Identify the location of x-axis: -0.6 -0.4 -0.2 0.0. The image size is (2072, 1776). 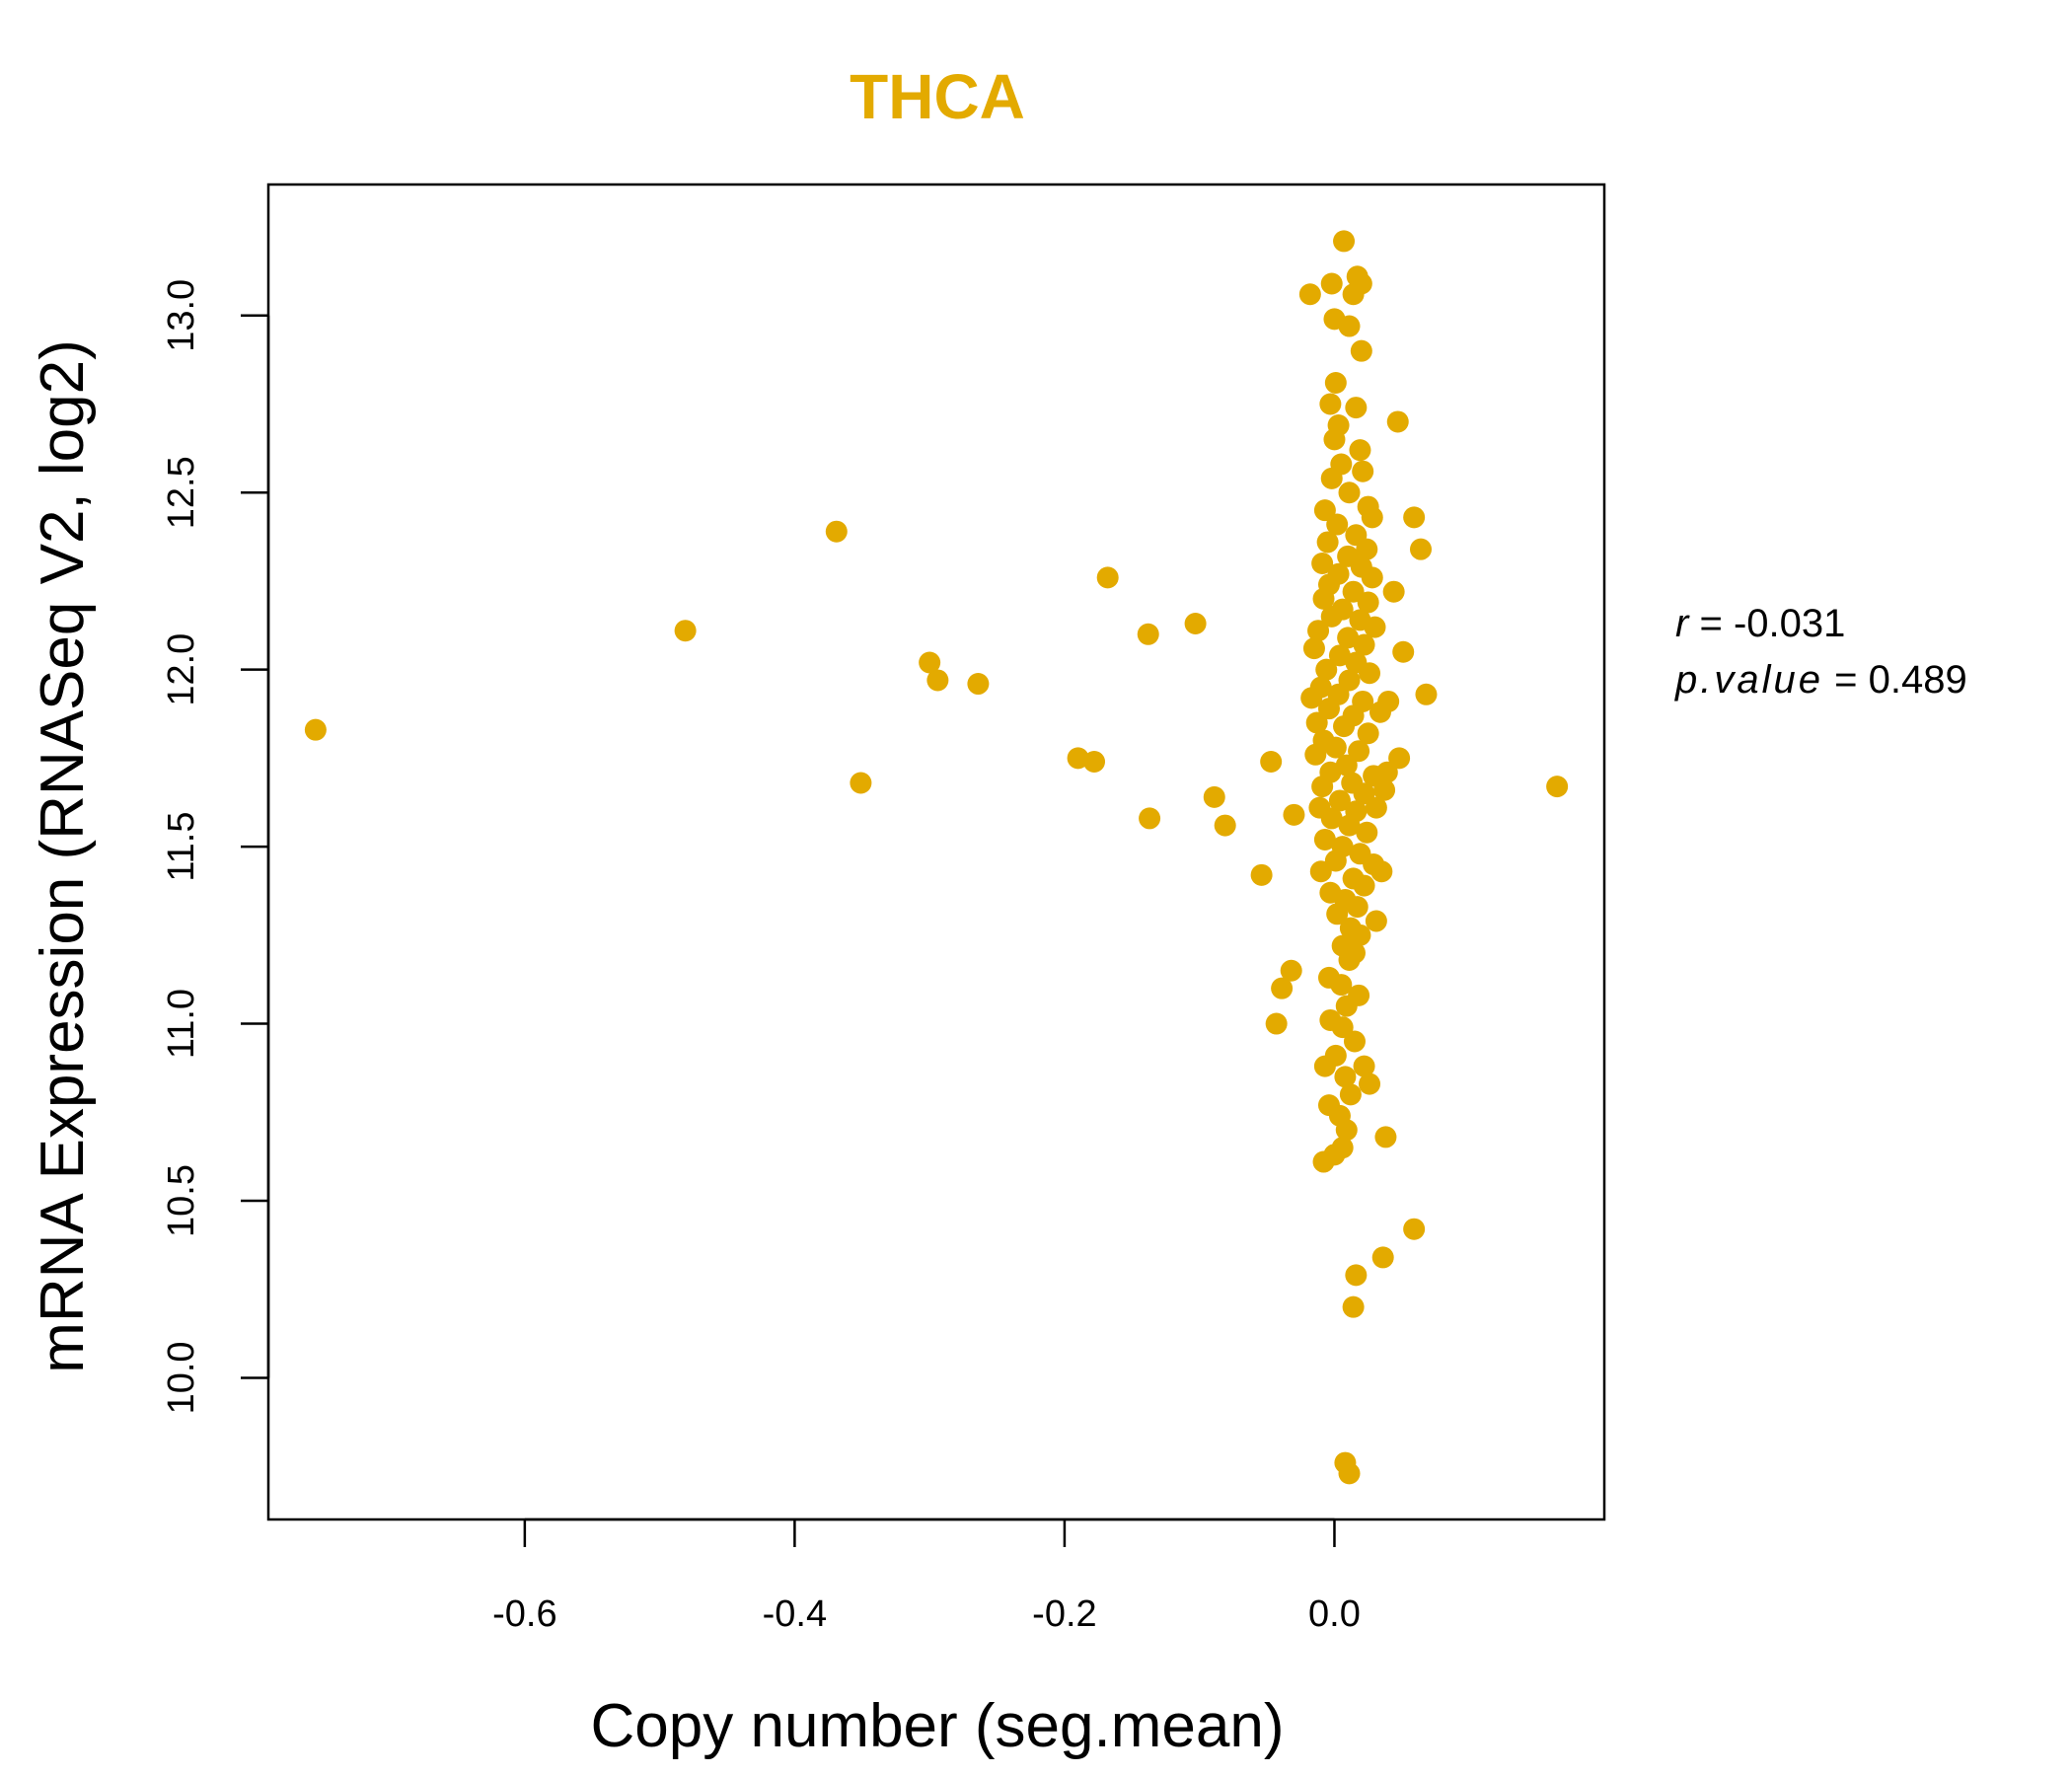
(927, 1576).